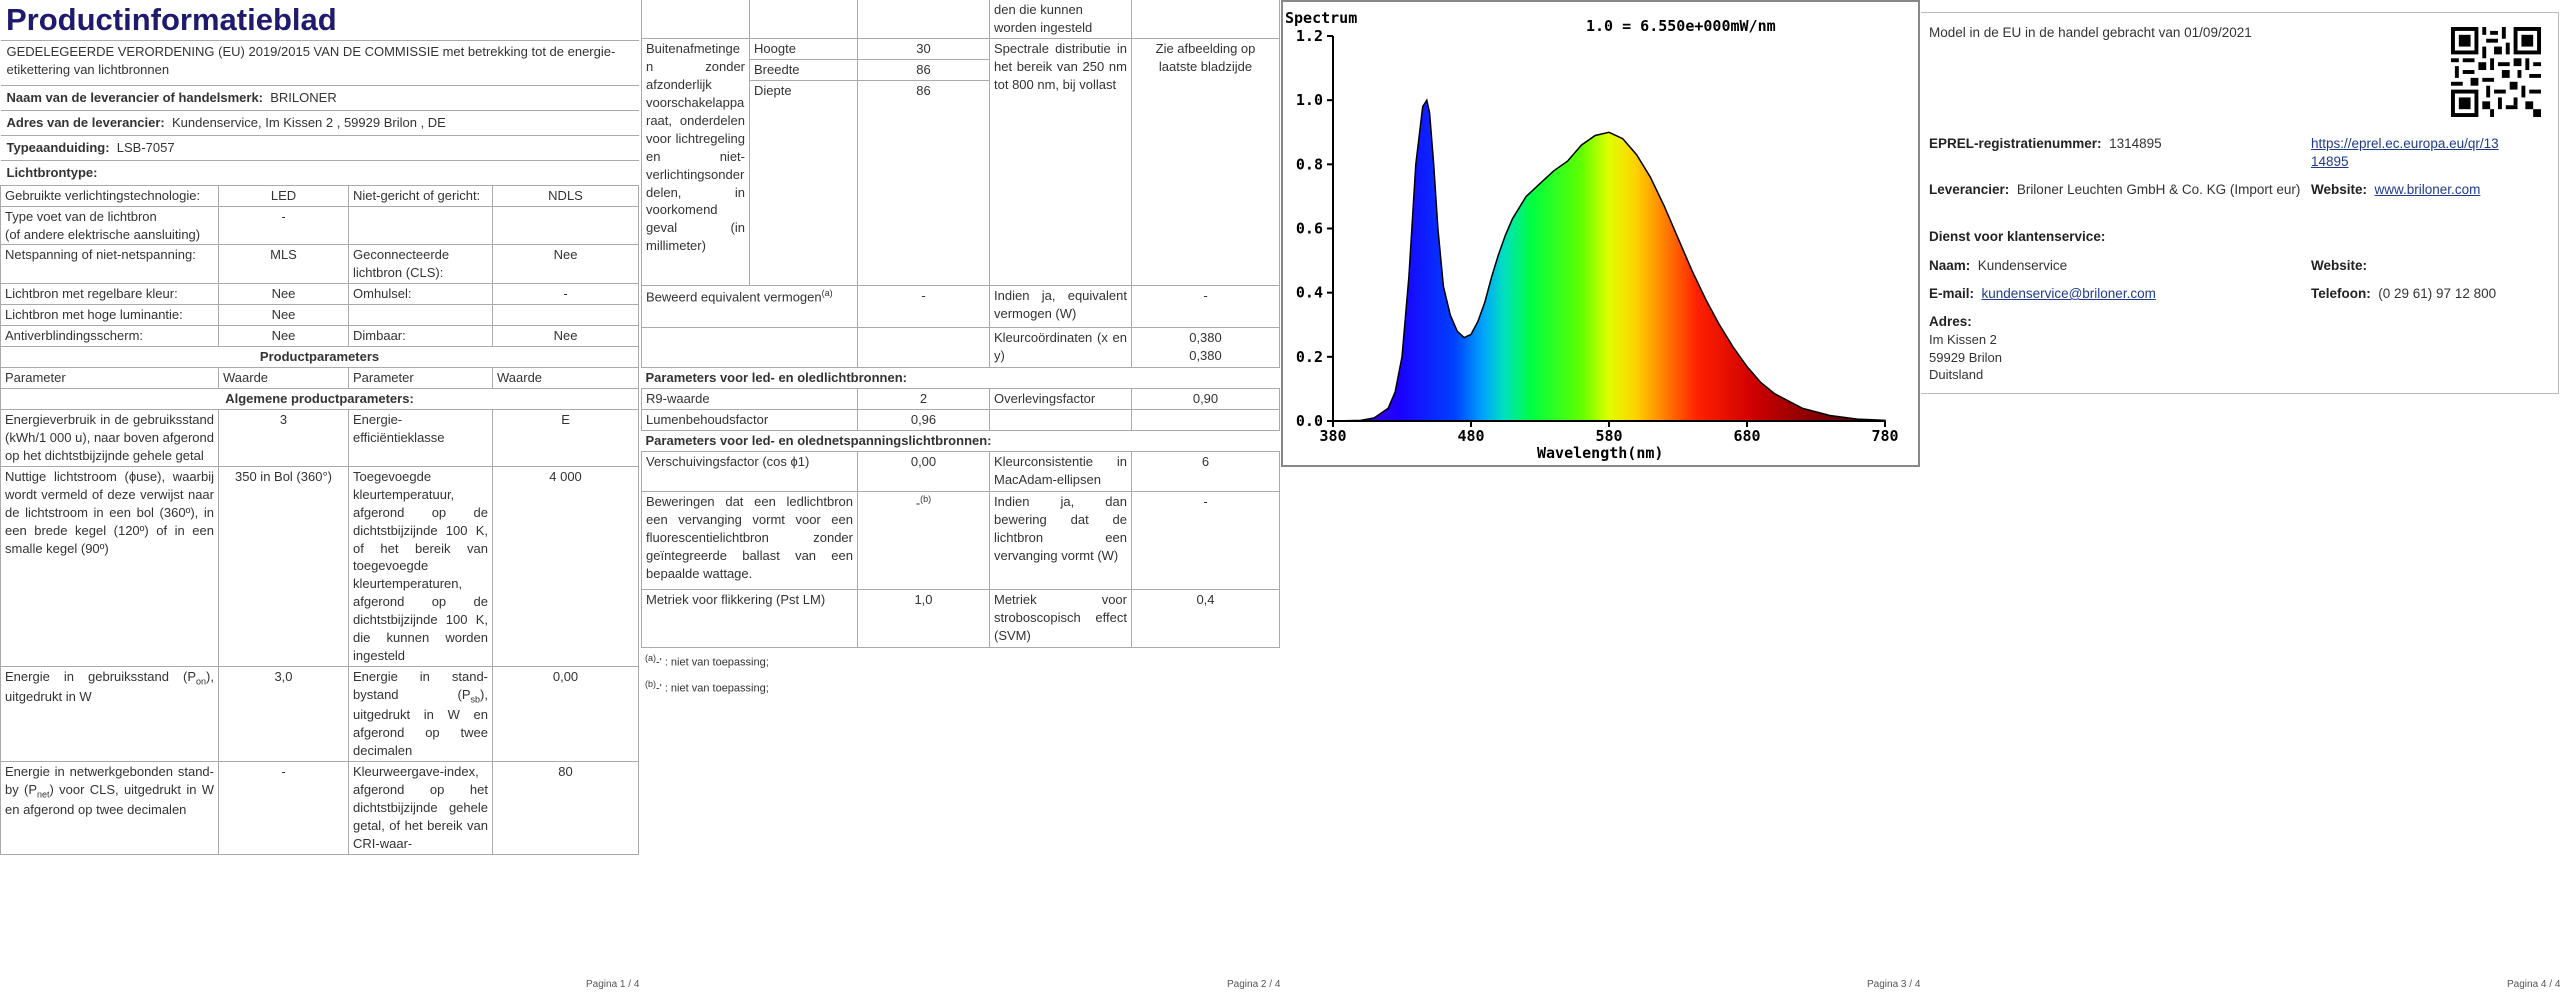 The image size is (2560, 1001). What do you see at coordinates (1060, 306) in the screenshot?
I see `param-label: Indien ja, equivalent vermogen (W)` at bounding box center [1060, 306].